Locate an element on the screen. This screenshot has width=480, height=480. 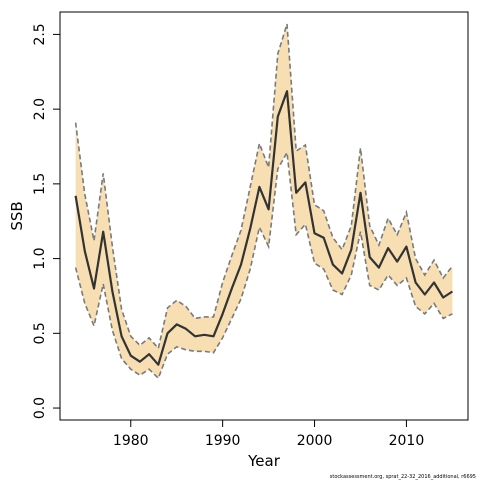
x-tick-label: 2000 is located at coordinates (315, 441).